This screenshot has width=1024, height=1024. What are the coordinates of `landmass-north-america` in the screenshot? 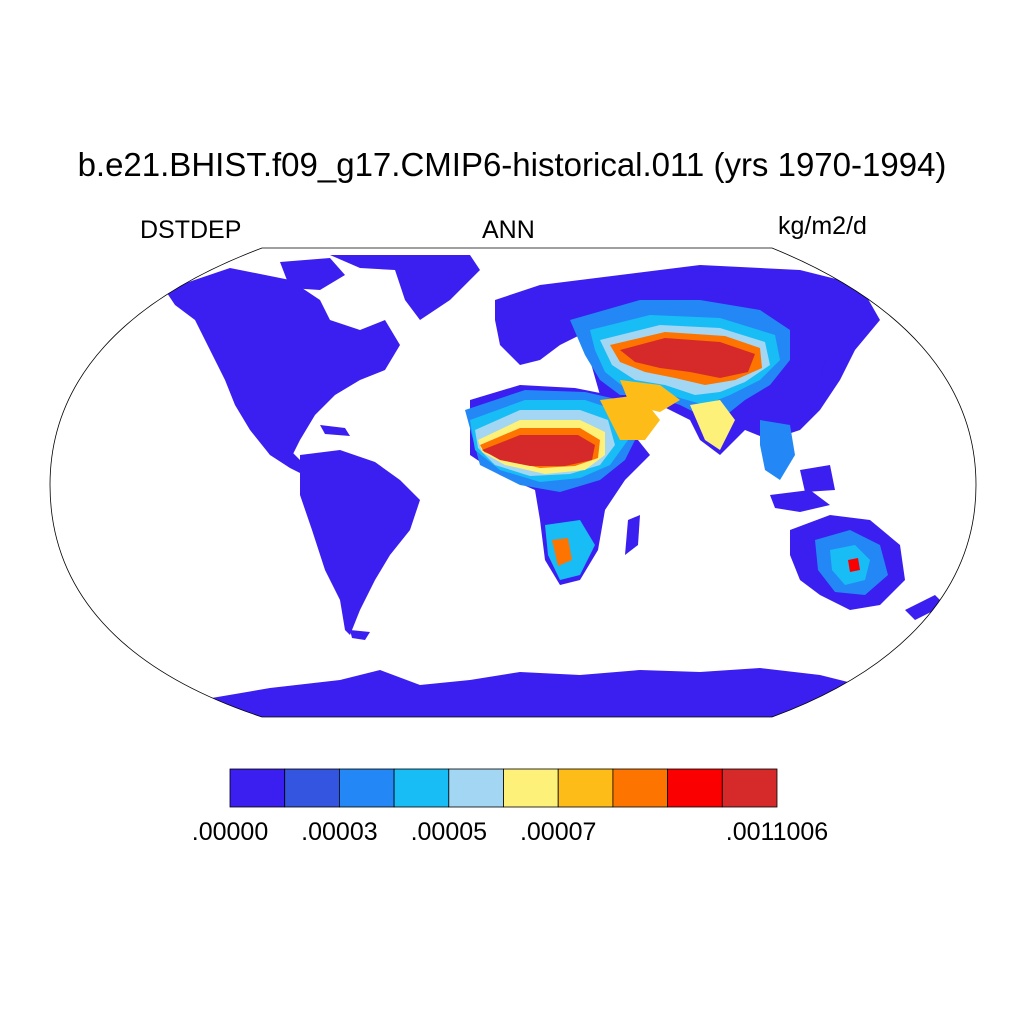 It's located at (282, 364).